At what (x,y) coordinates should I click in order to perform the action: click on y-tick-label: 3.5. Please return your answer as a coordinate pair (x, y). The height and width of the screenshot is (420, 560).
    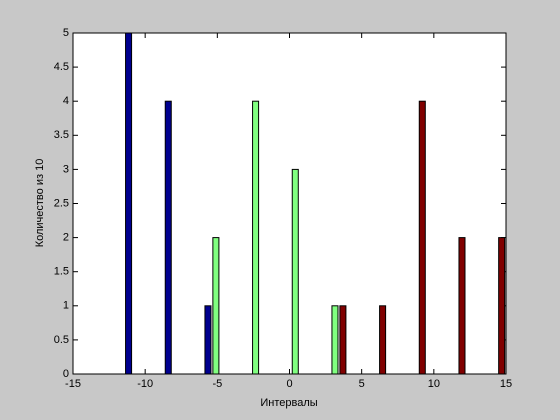
    Looking at the image, I should click on (61, 135).